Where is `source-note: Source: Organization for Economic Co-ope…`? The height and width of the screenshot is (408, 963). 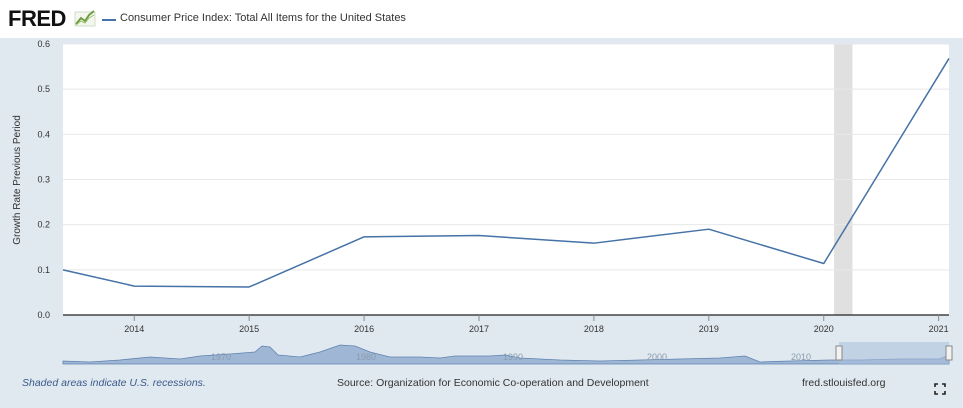
source-note: Source: Organization for Economic Co-ope… is located at coordinates (493, 383).